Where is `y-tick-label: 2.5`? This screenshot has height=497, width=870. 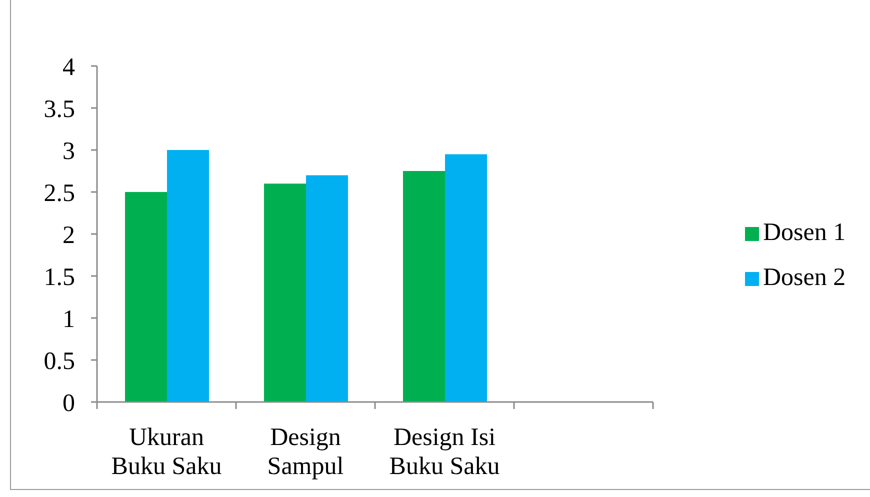 y-tick-label: 2.5 is located at coordinates (59, 193).